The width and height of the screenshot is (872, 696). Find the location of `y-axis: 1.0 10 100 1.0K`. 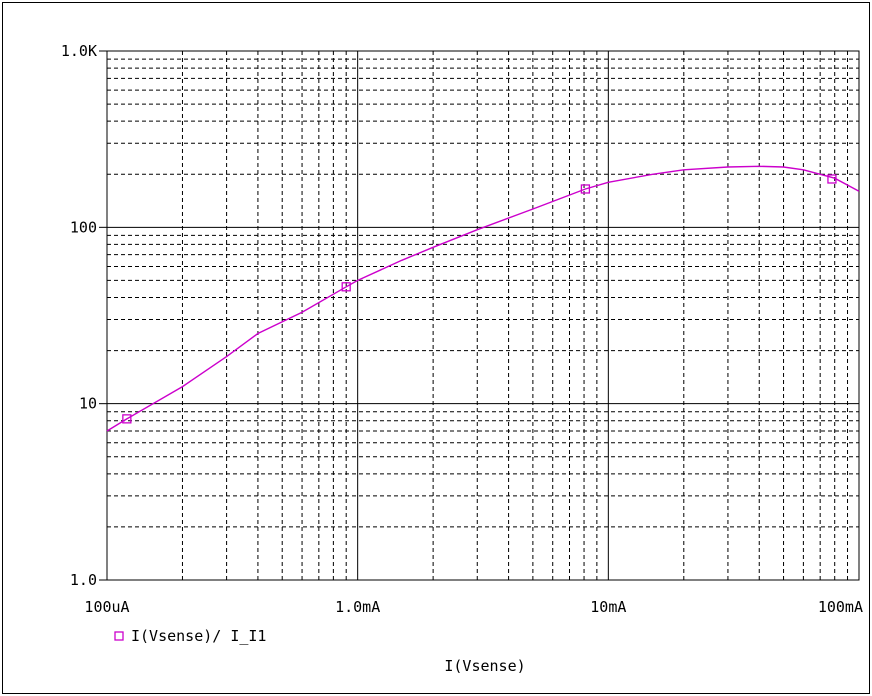

y-axis: 1.0 10 100 1.0K is located at coordinates (84, 315).